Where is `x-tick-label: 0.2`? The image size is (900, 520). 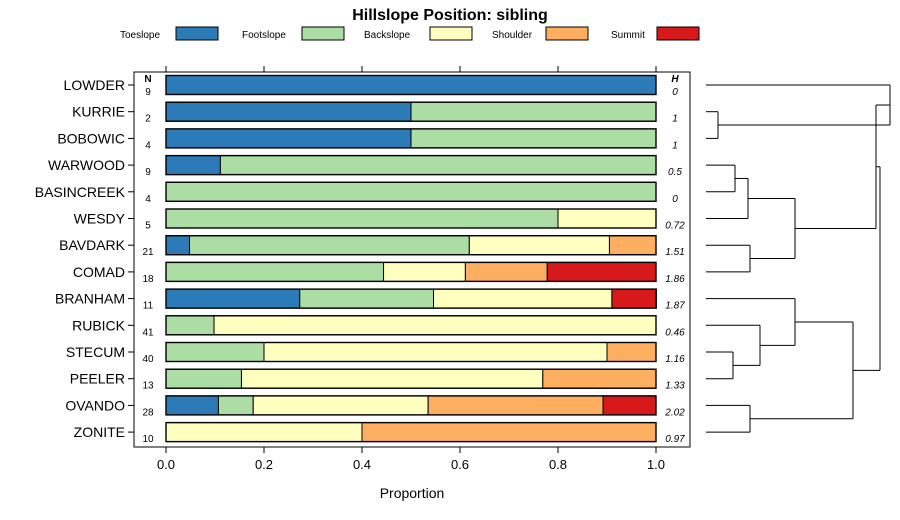
x-tick-label: 0.2 is located at coordinates (264, 464).